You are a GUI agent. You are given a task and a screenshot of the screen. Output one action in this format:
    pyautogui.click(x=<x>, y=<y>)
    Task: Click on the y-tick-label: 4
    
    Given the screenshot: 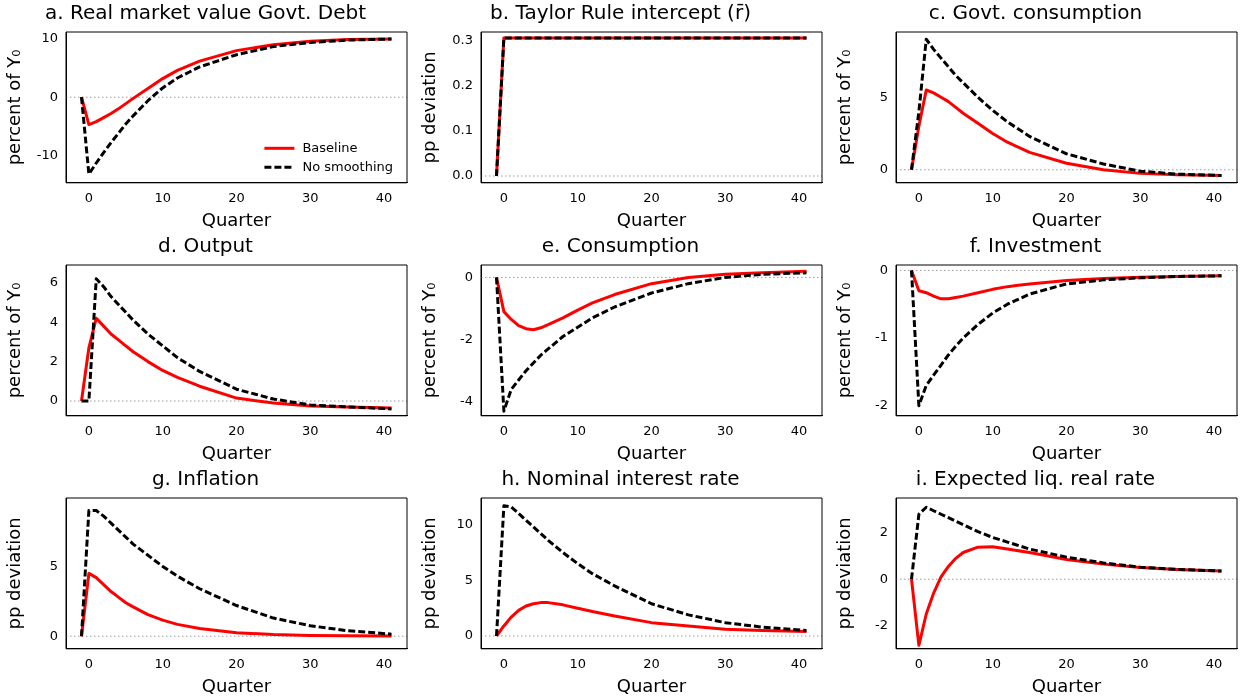 What is the action you would take?
    pyautogui.click(x=53, y=321)
    